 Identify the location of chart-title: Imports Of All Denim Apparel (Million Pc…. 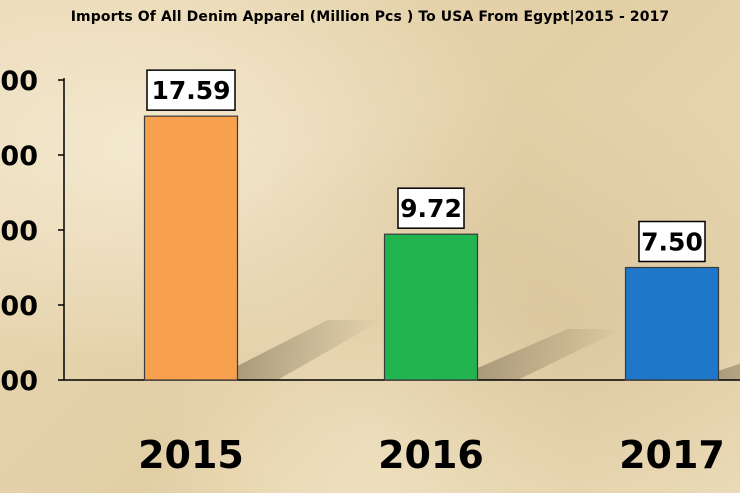
(370, 17).